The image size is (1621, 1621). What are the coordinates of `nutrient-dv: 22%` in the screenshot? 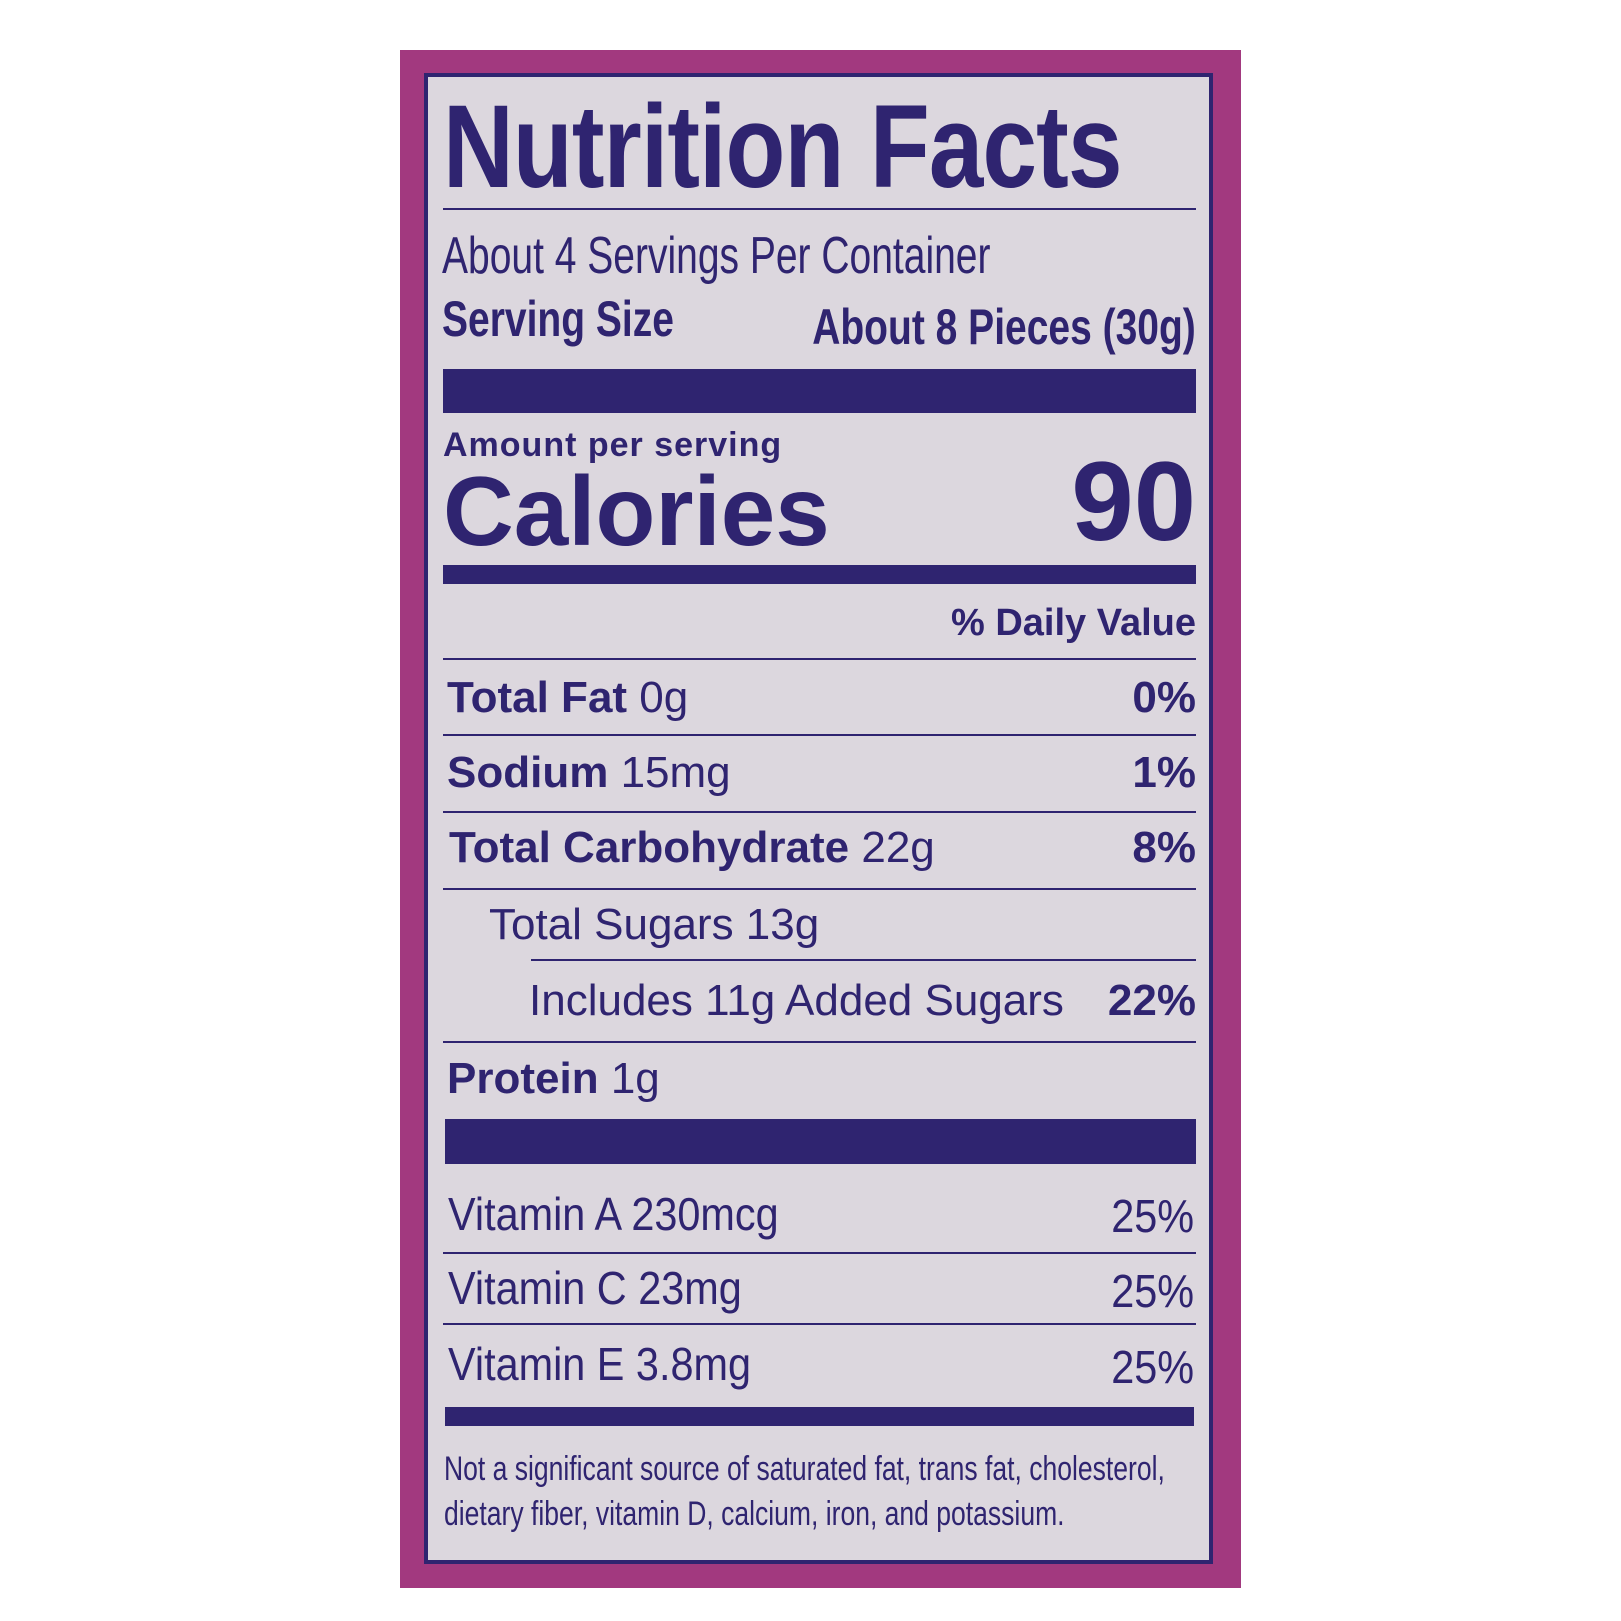 It's located at (1151, 1000).